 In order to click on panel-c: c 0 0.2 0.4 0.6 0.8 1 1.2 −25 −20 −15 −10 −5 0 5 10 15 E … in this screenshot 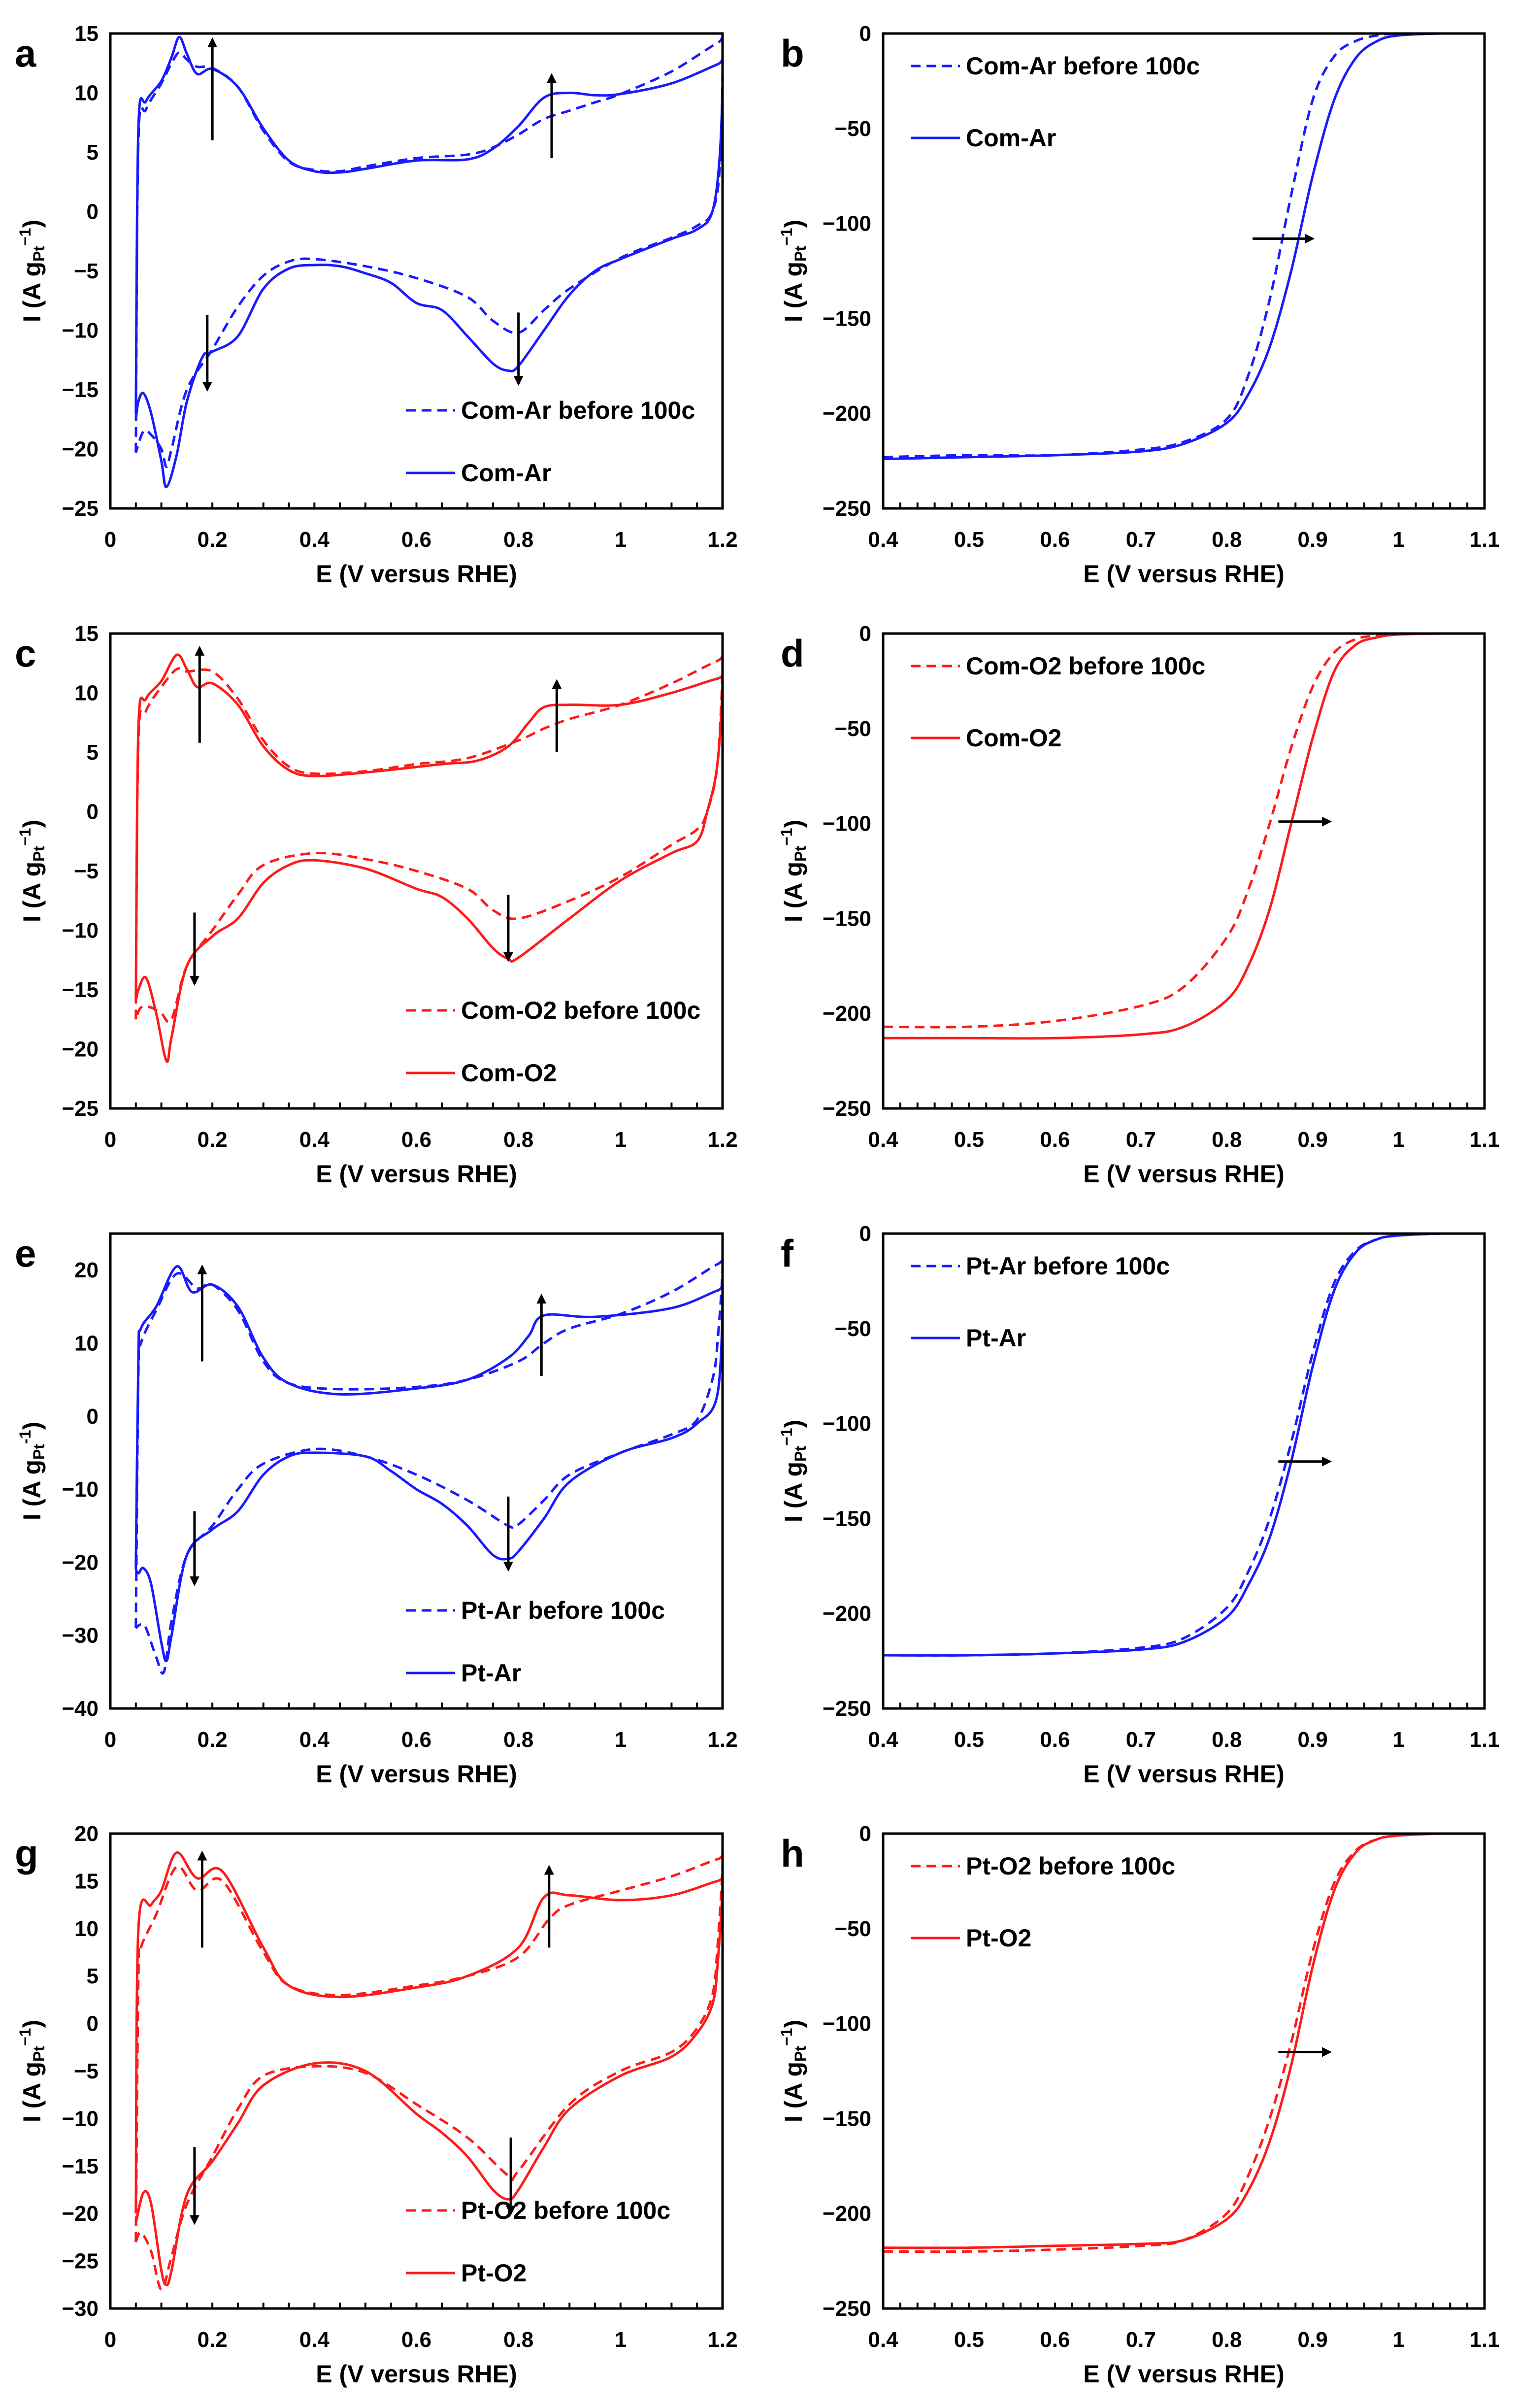, I will do `click(376, 905)`.